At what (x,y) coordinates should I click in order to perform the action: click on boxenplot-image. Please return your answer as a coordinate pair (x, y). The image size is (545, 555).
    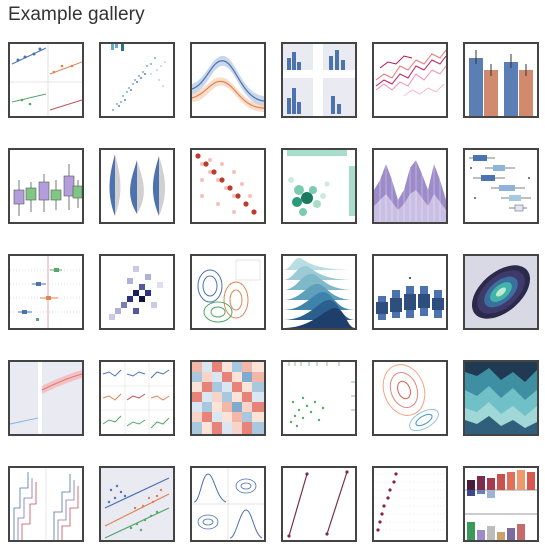
    Looking at the image, I should click on (410, 292).